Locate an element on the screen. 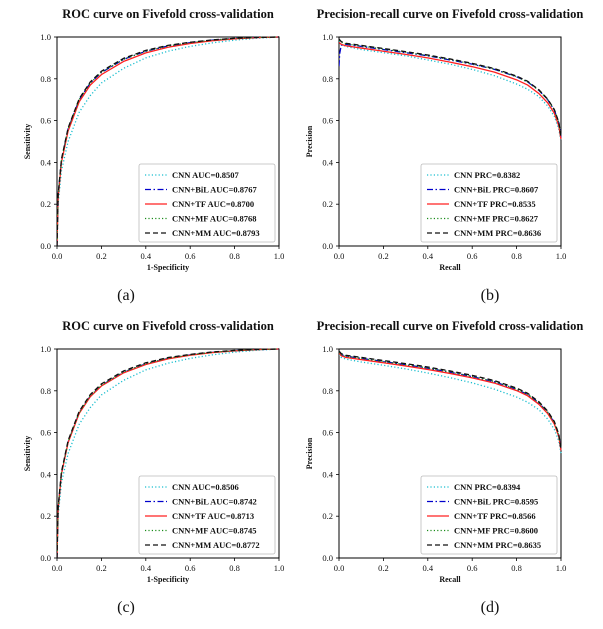  legend-entry: CNN+BiL AUC=0.8767 is located at coordinates (215, 190).